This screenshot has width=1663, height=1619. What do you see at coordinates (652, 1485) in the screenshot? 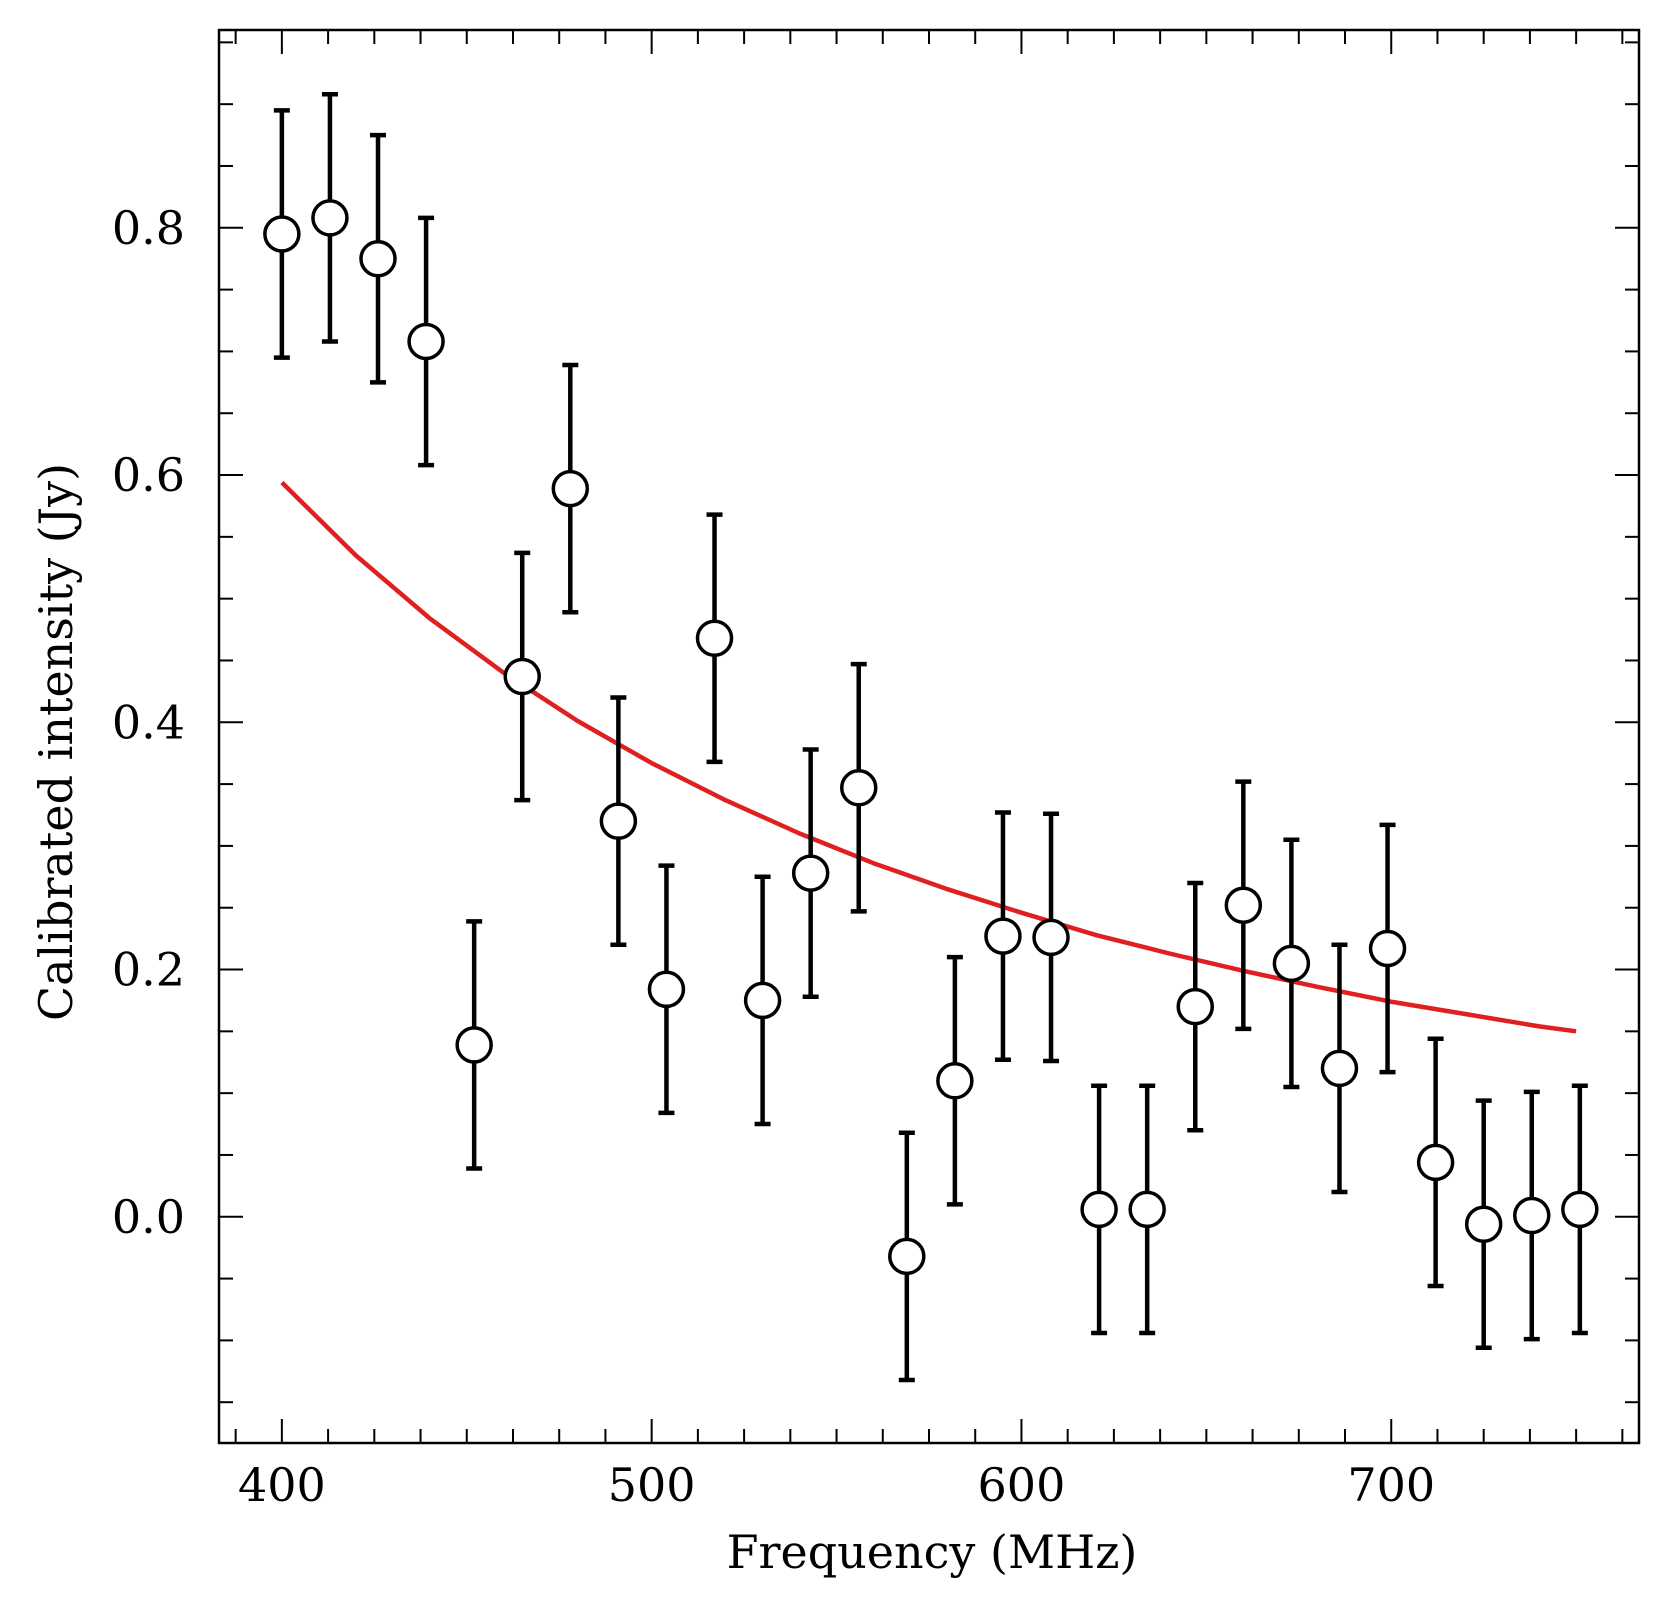
I see `x-tick-label: 500` at bounding box center [652, 1485].